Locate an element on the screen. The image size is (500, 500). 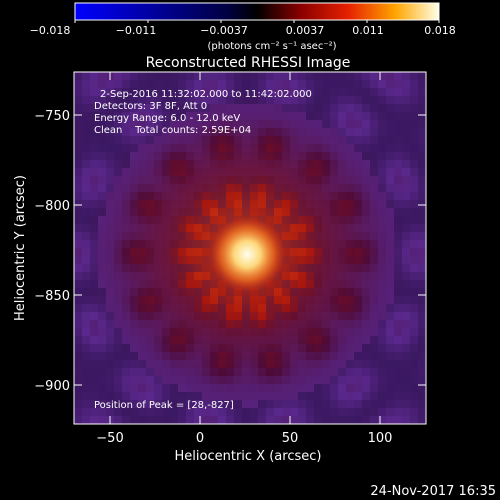
y-tick-label: −800 is located at coordinates (52, 206).